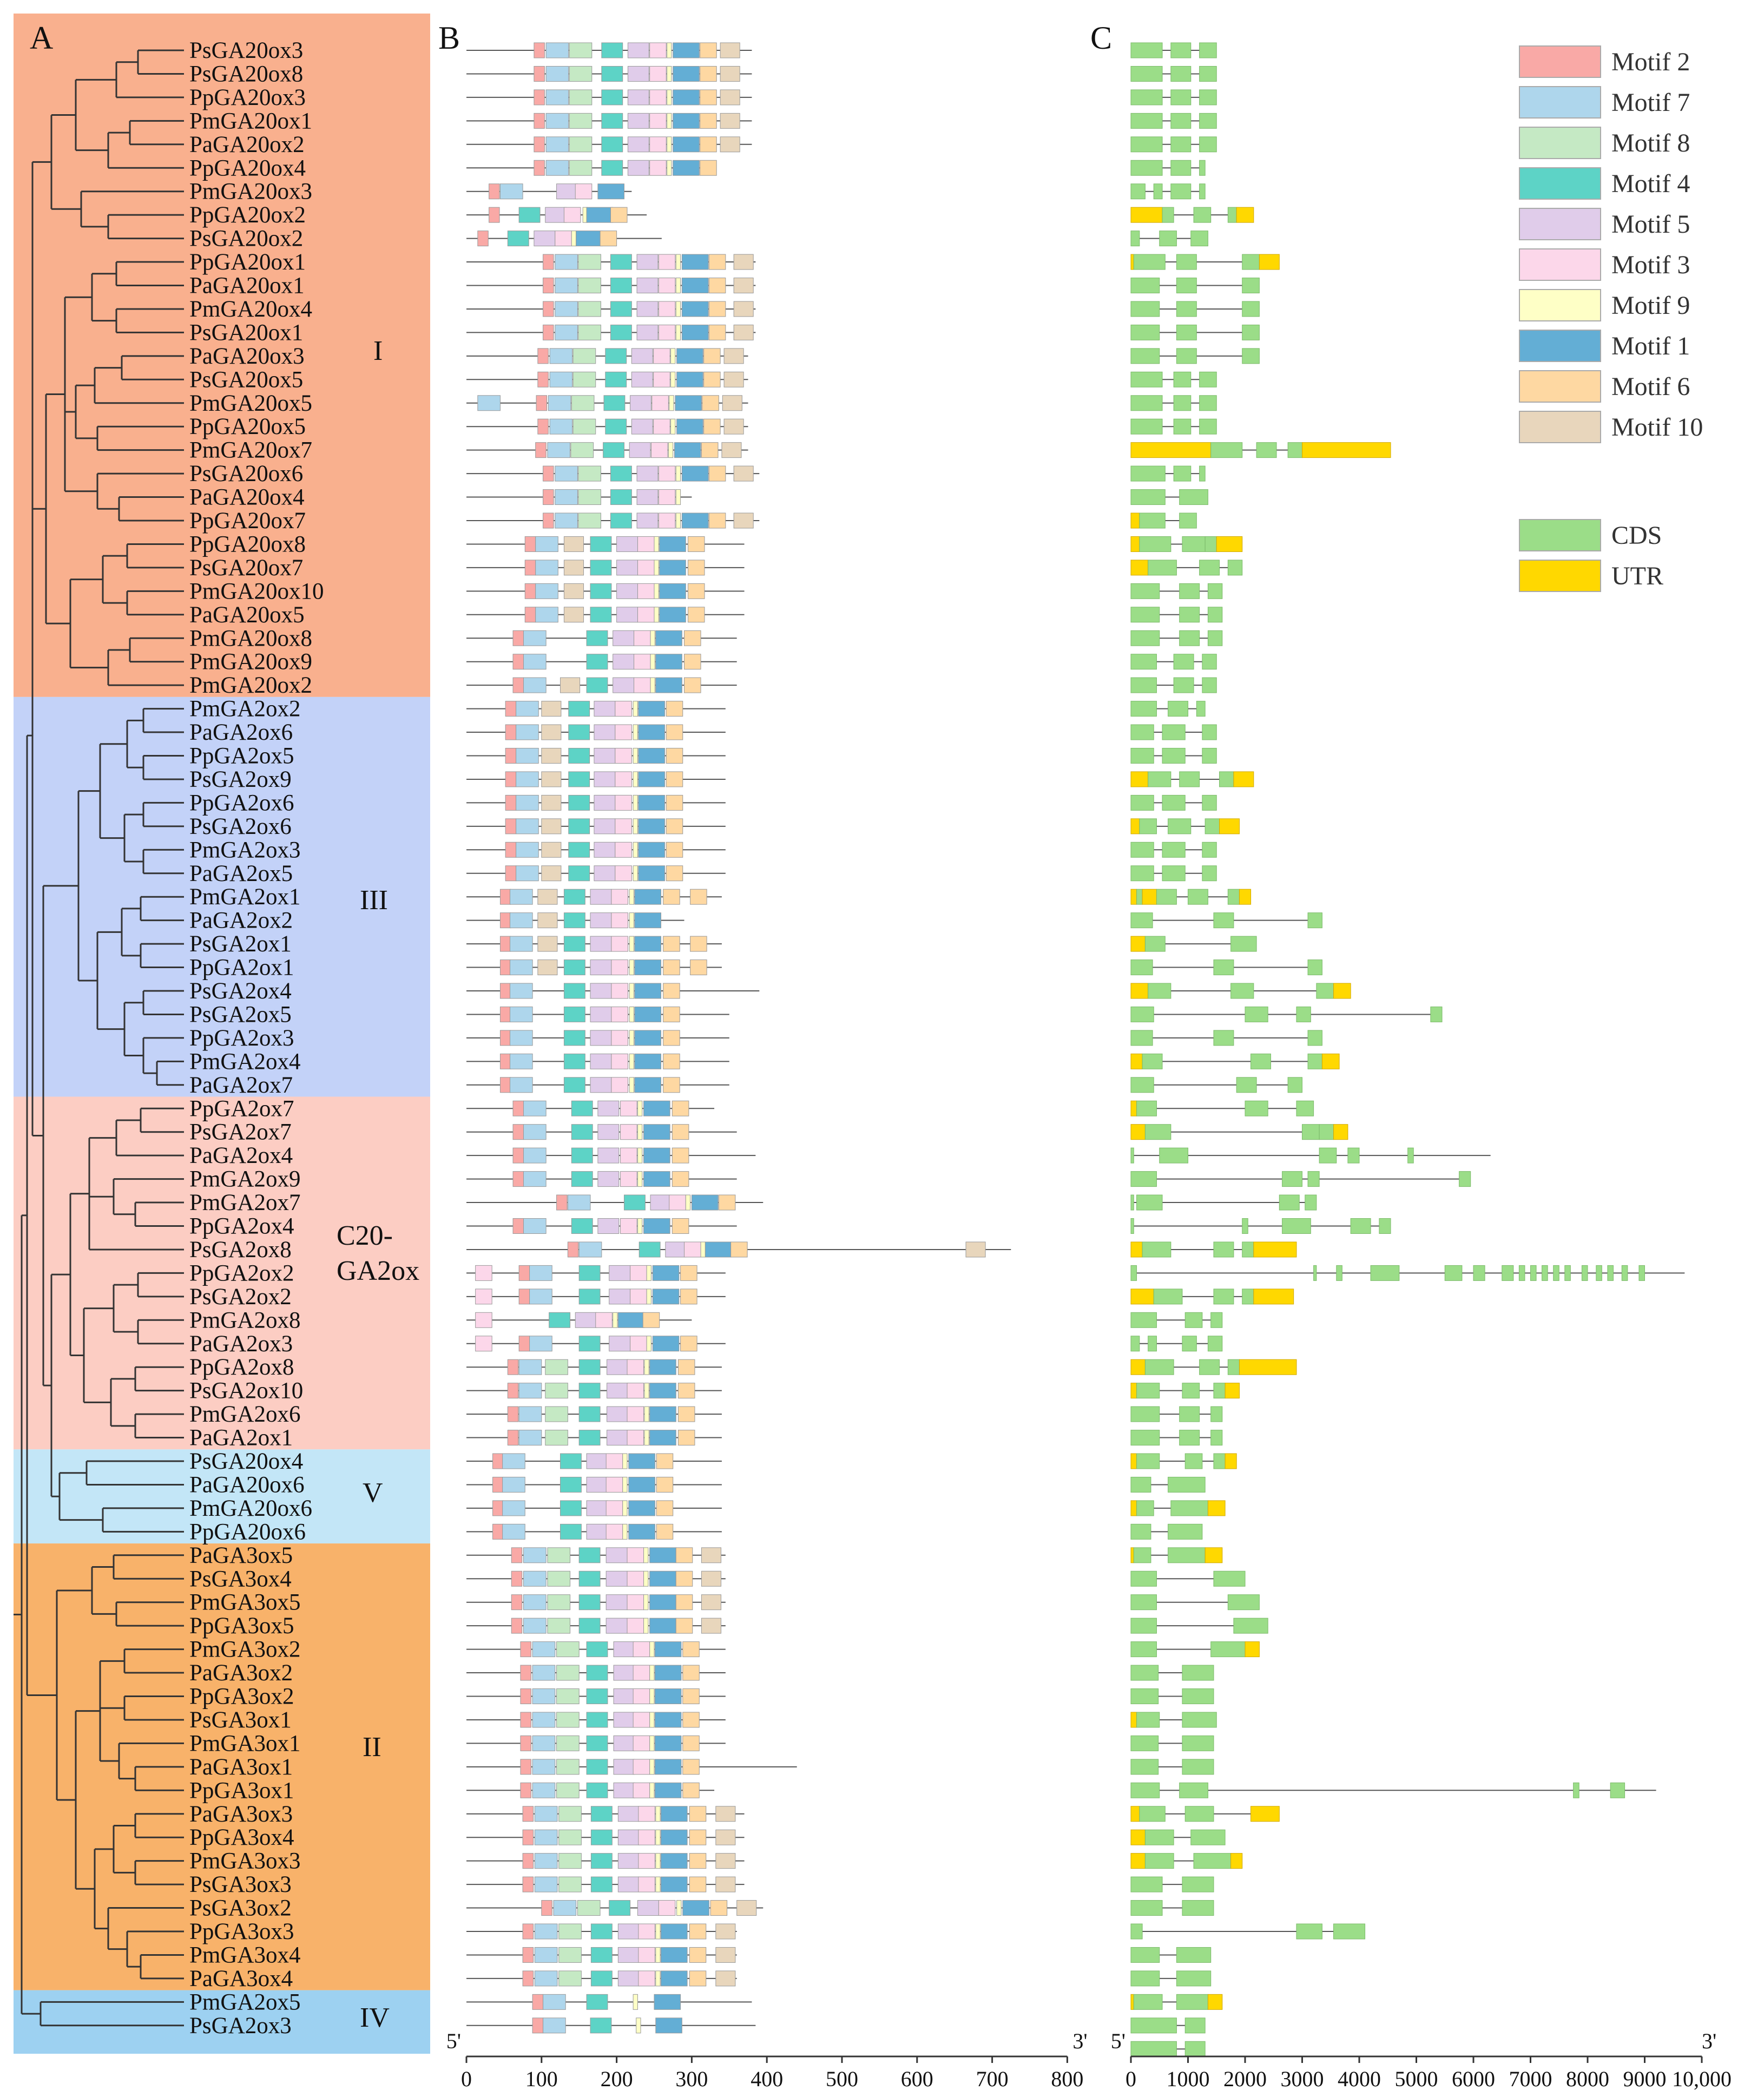 This screenshot has width=1764, height=2090. I want to click on axis-start-label: 5', so click(453, 2041).